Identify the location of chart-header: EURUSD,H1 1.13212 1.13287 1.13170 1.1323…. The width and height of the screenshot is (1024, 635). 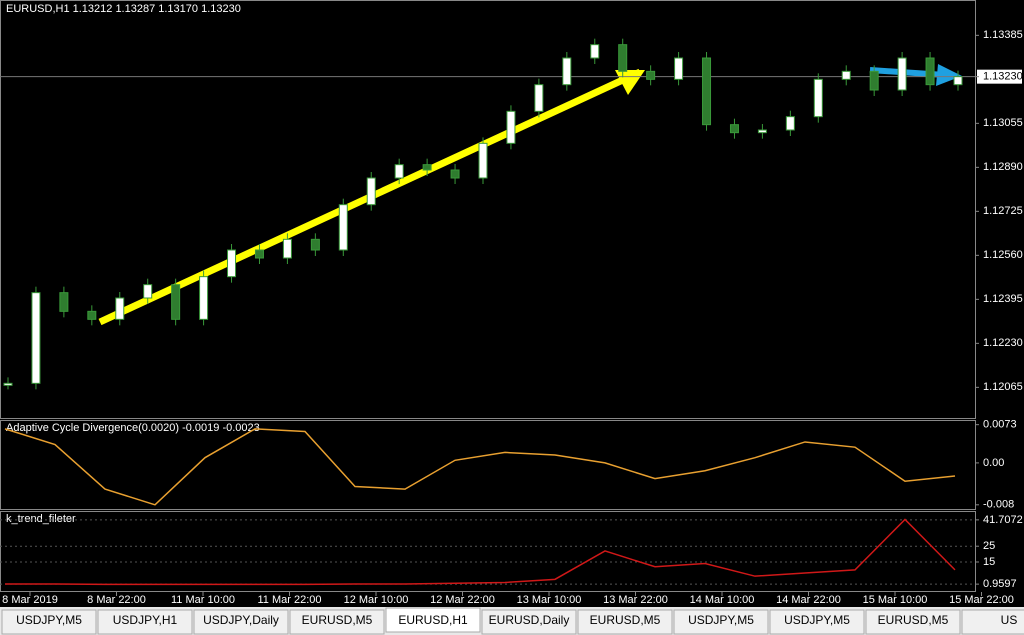
(123, 9).